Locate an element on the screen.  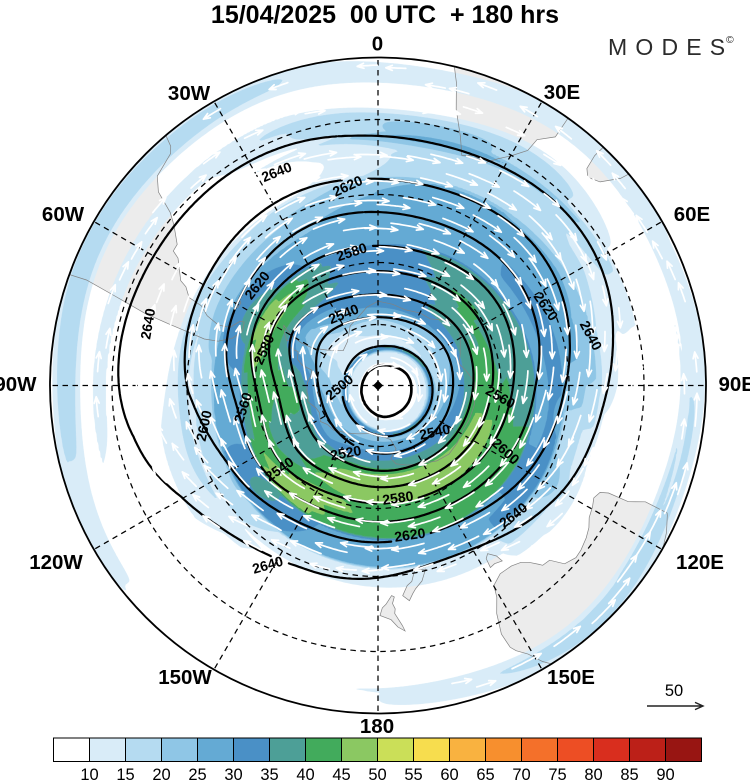
svg-text: 60 is located at coordinates (449, 774).